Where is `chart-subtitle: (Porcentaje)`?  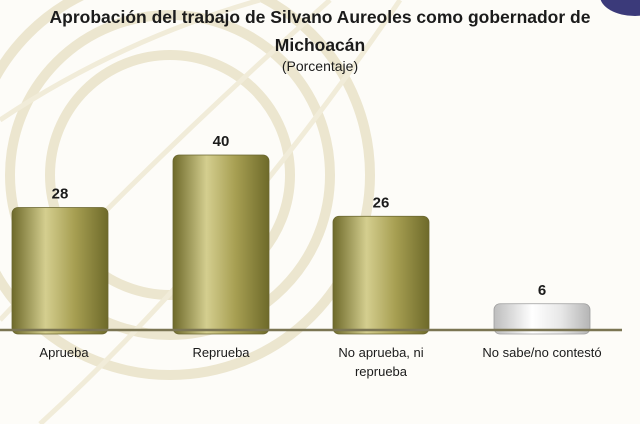 chart-subtitle: (Porcentaje) is located at coordinates (320, 66).